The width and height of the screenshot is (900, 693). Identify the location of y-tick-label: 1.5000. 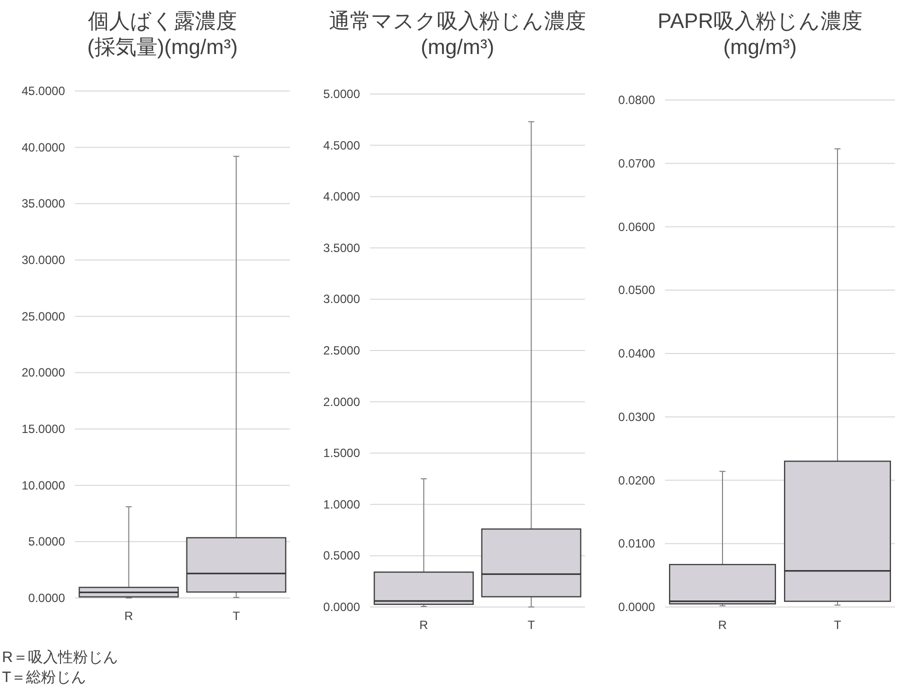
(341, 453).